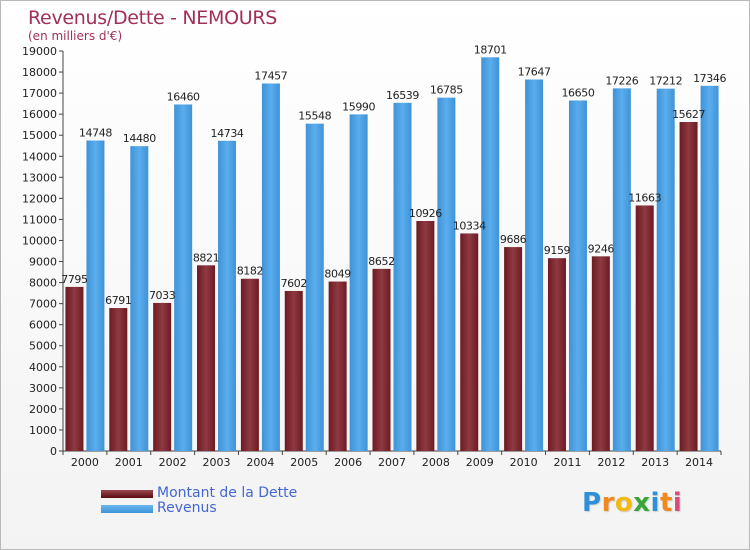 The height and width of the screenshot is (550, 750). What do you see at coordinates (53, 451) in the screenshot?
I see `y-tick-label: 0` at bounding box center [53, 451].